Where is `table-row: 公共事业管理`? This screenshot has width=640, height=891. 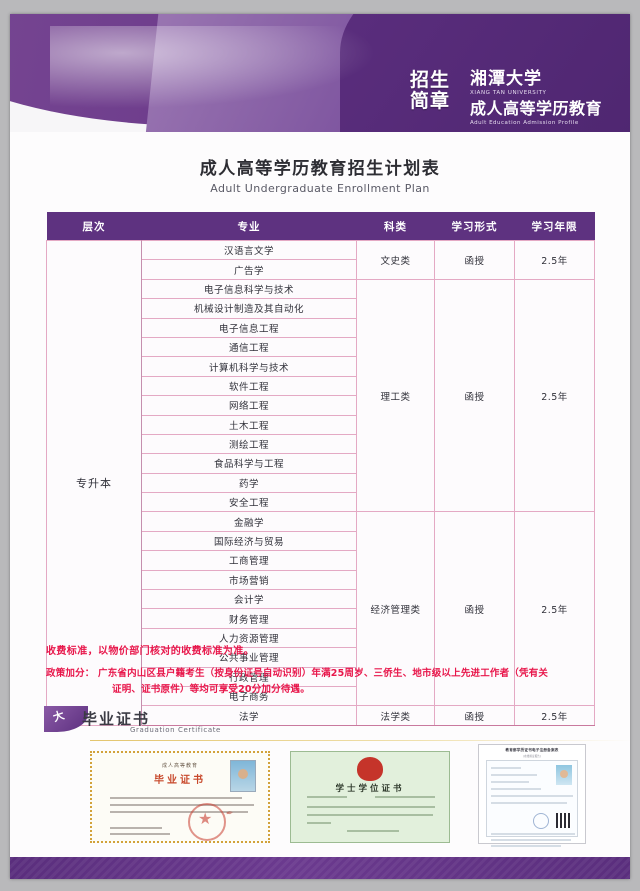 table-row: 公共事业管理 is located at coordinates (321, 657).